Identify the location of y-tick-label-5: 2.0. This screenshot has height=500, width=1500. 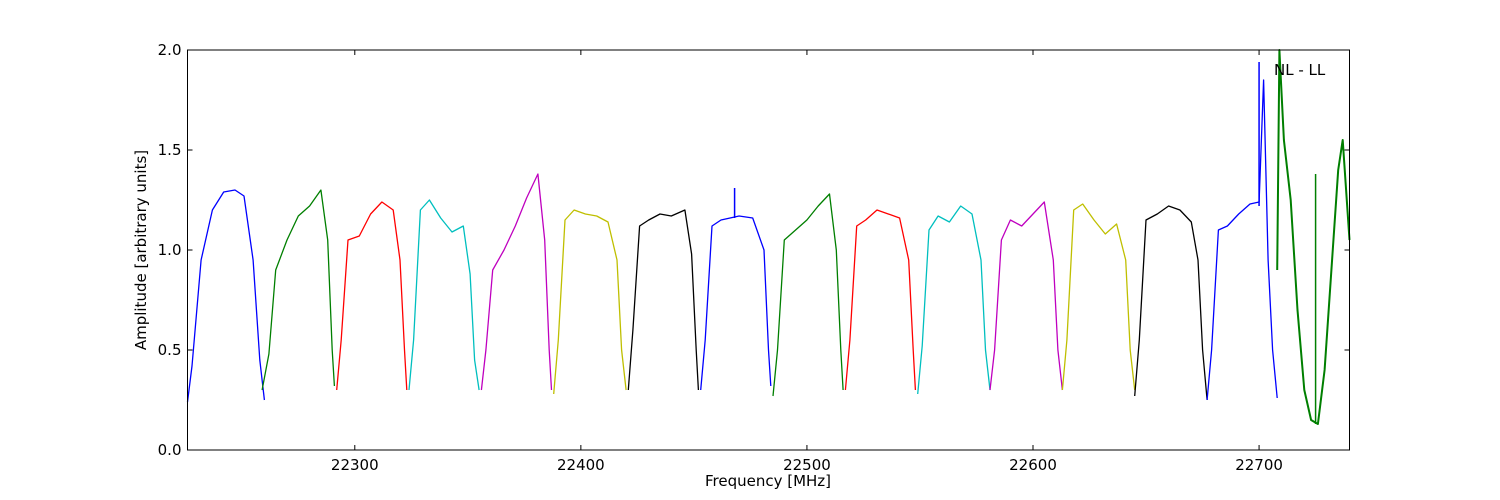
(170, 50).